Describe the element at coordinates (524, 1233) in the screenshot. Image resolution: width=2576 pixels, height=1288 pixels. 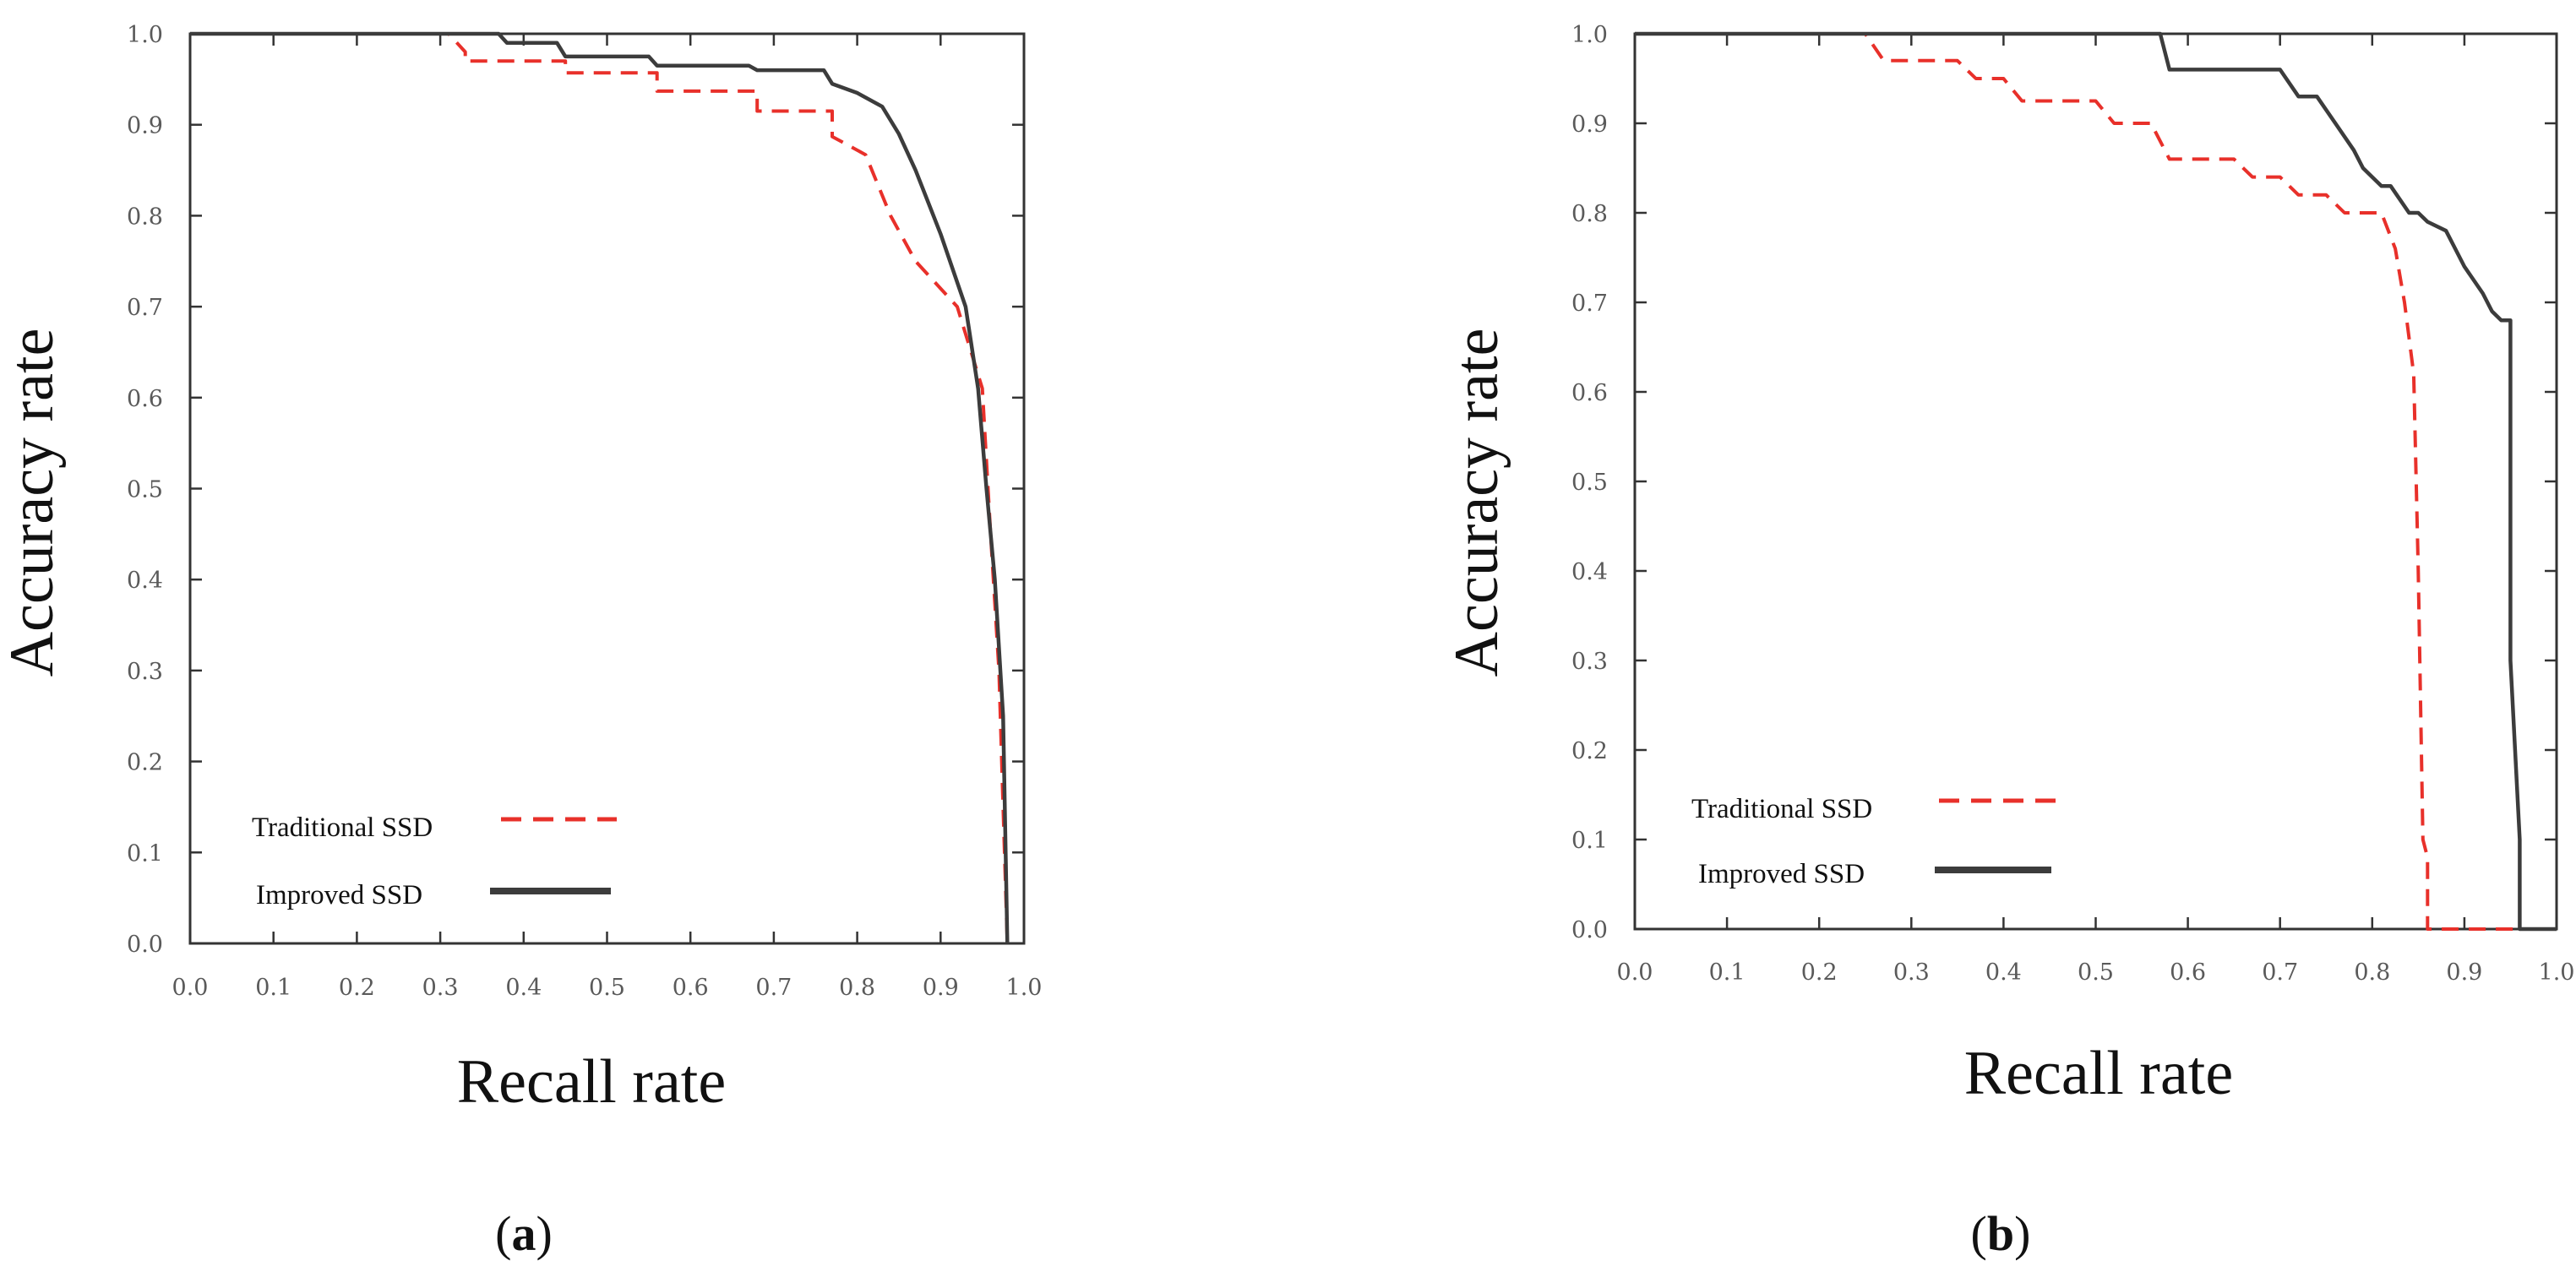
I see `panel-label: (a)` at that location.